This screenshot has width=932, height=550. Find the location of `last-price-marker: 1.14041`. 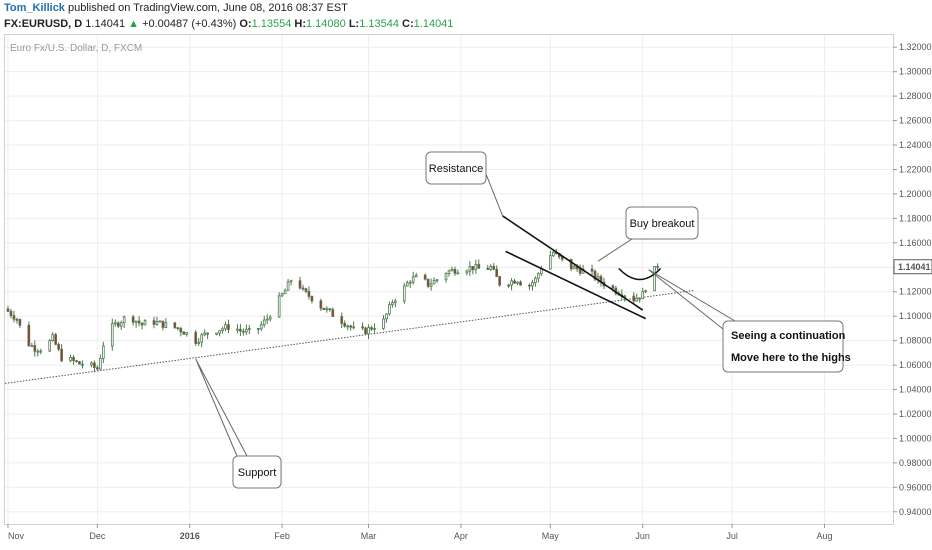

last-price-marker: 1.14041 is located at coordinates (912, 267).